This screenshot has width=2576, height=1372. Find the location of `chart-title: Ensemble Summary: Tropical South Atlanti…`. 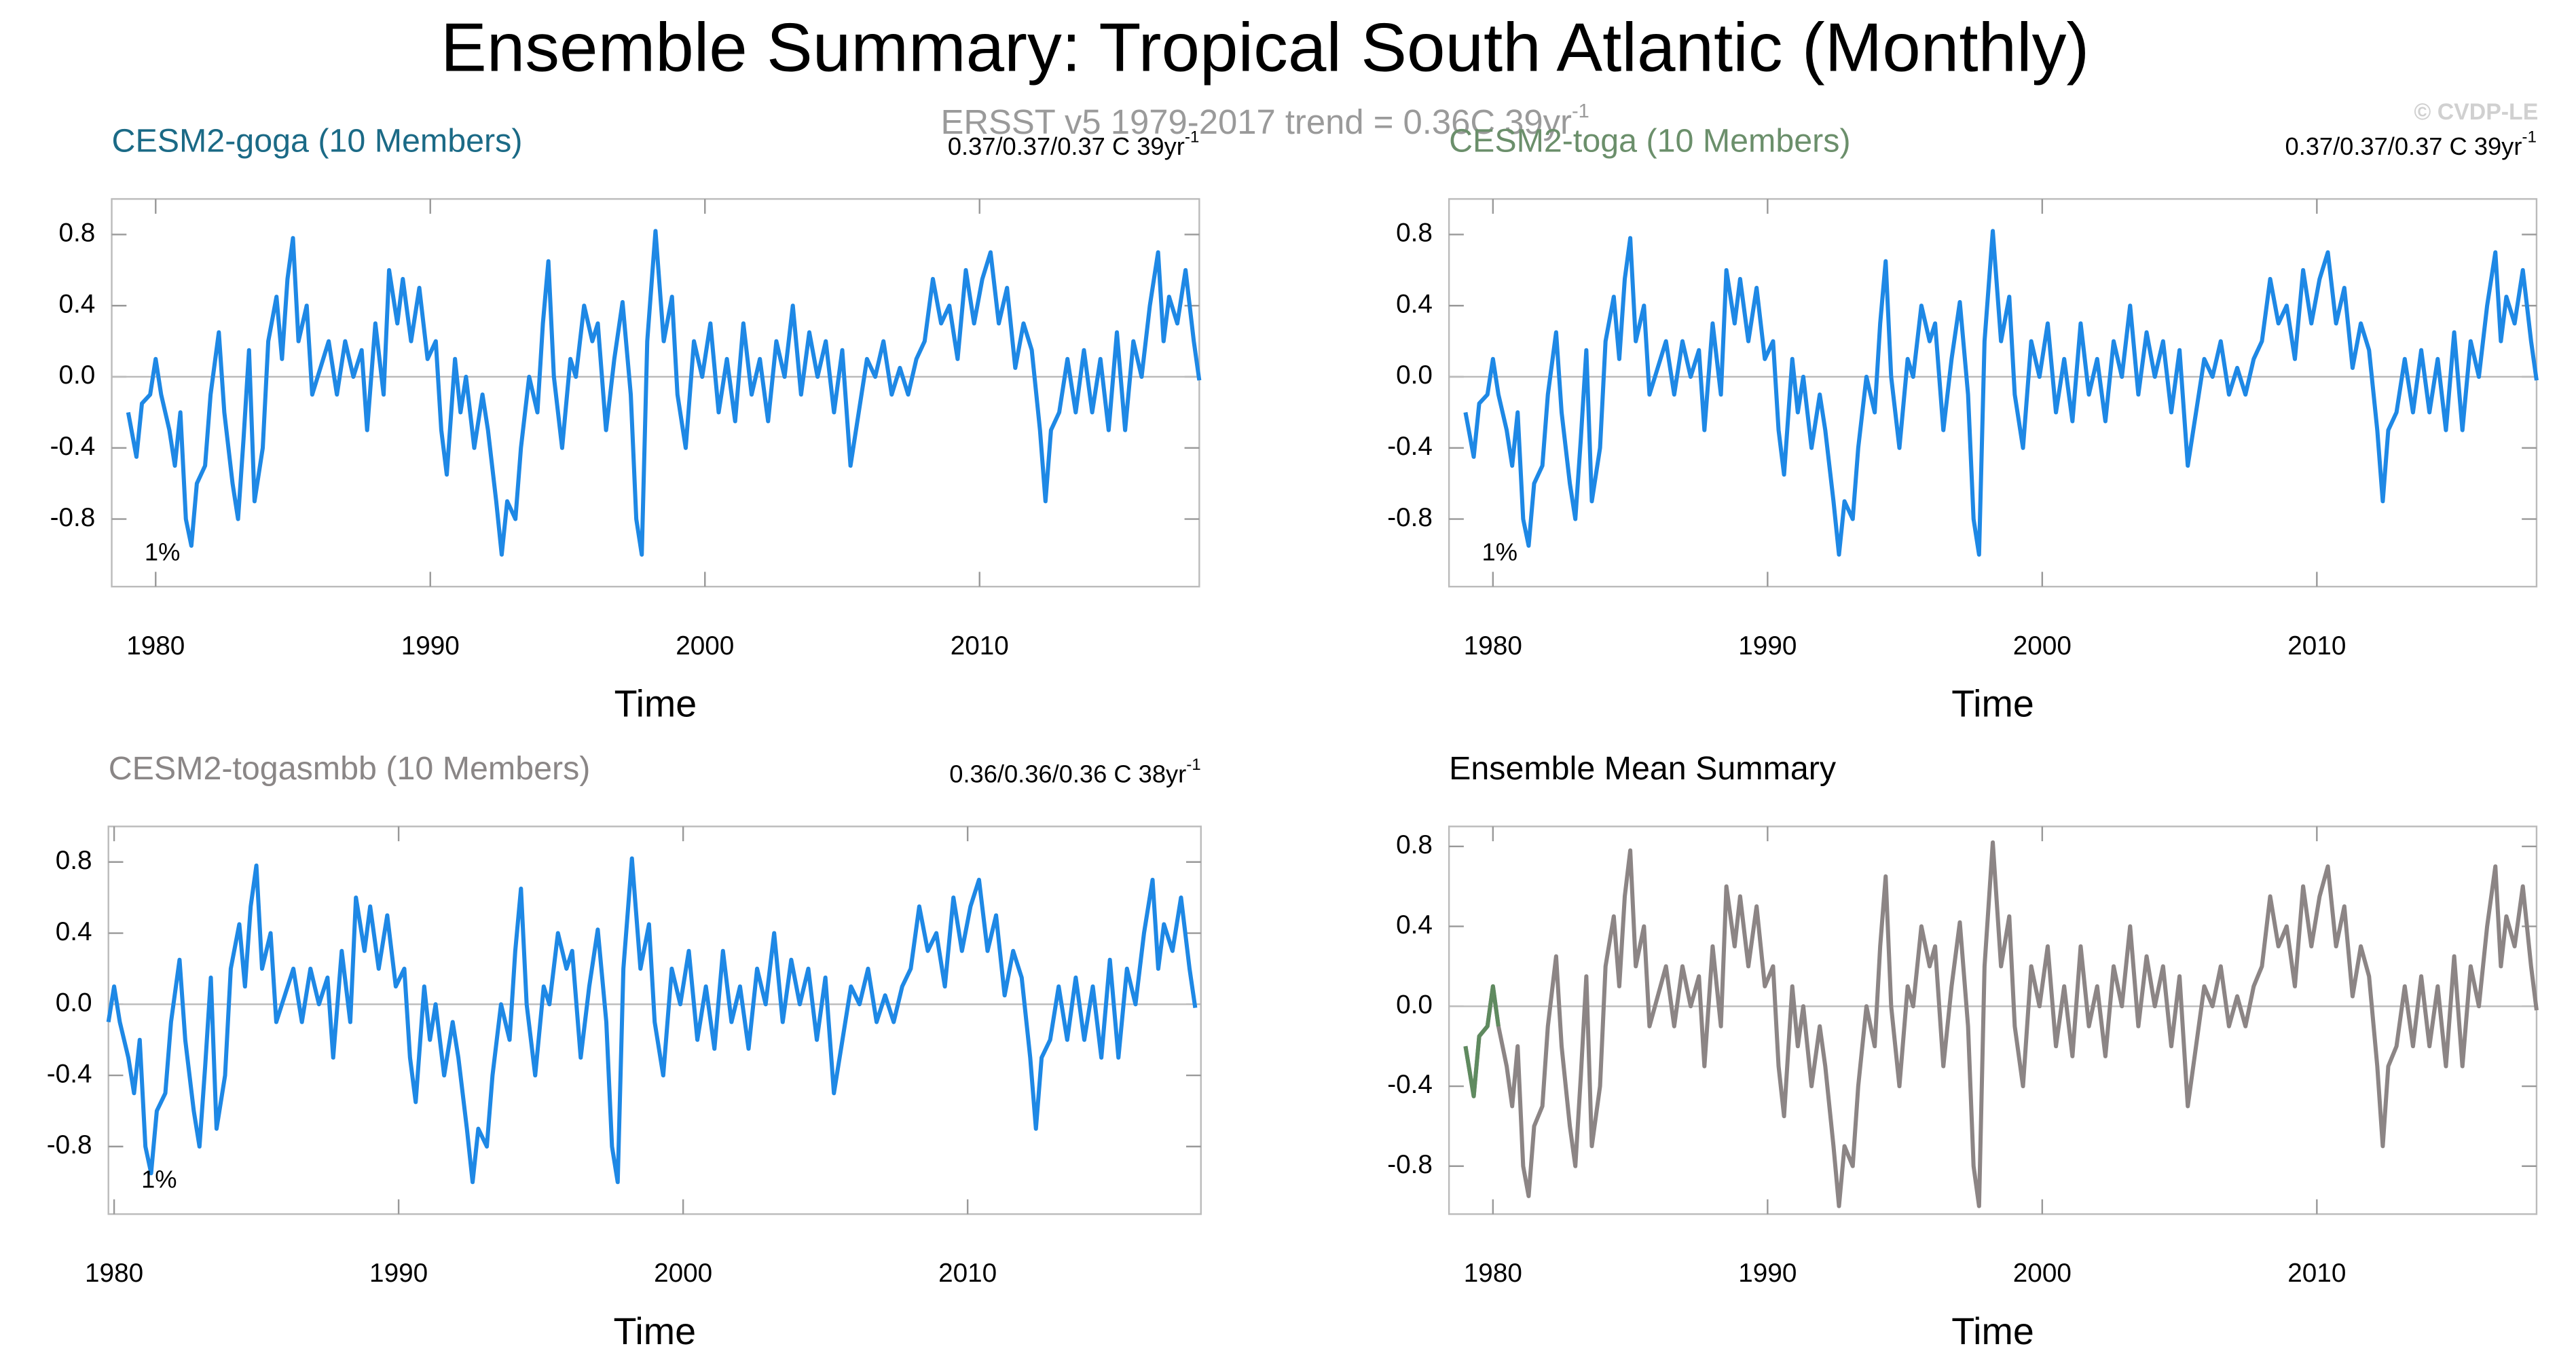

chart-title: Ensemble Summary: Tropical South Atlanti… is located at coordinates (1265, 47).